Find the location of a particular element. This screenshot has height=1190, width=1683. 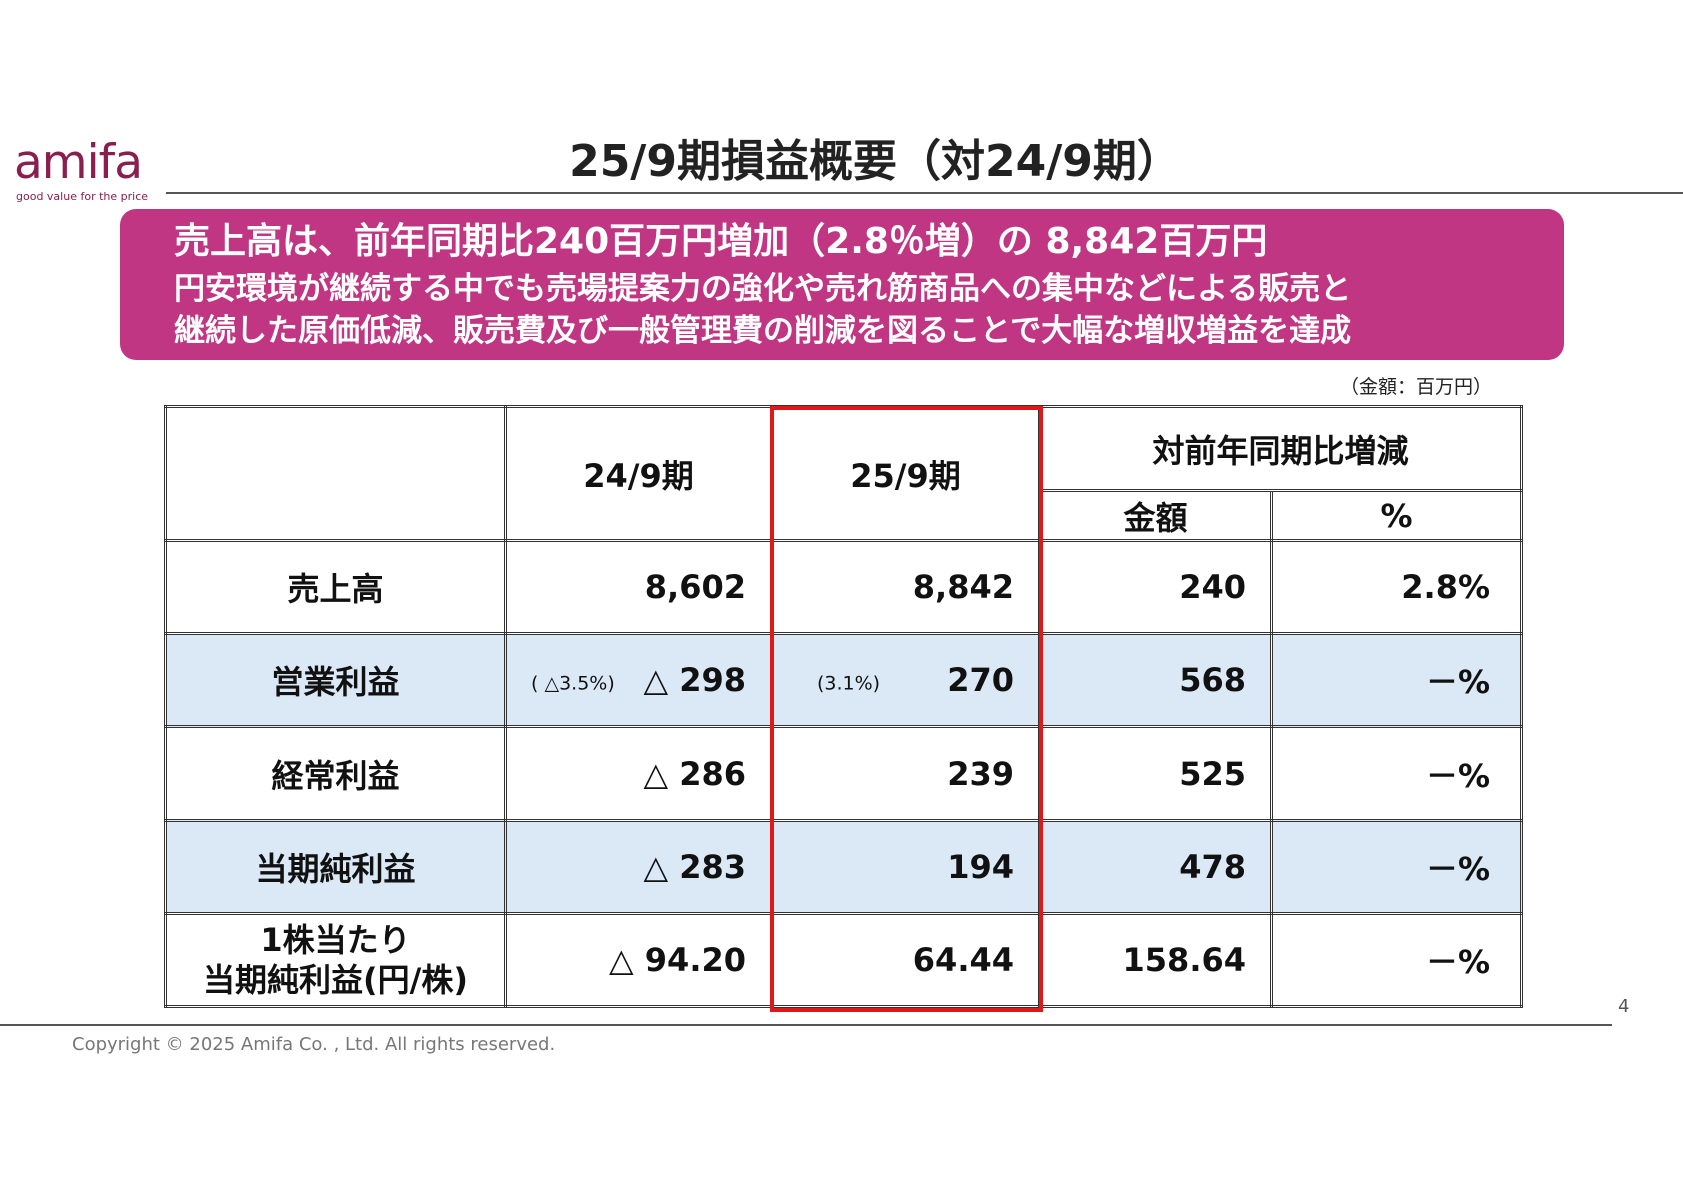

value-curr: 8,842 is located at coordinates (905, 587).